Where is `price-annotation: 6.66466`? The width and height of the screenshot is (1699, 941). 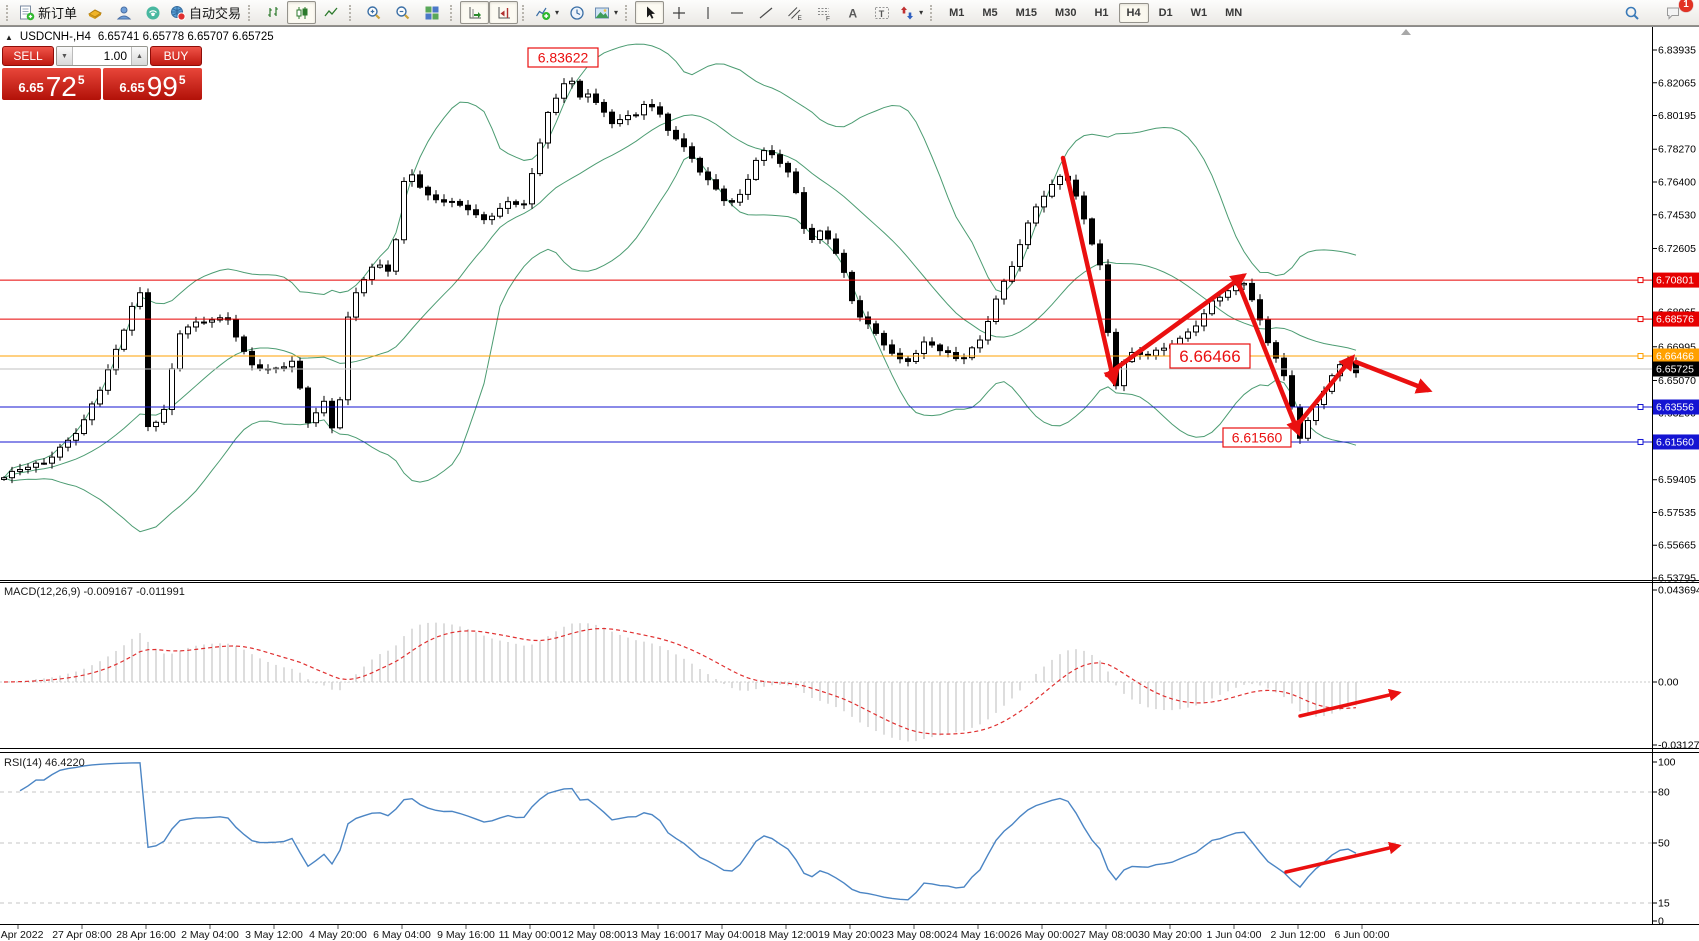 price-annotation: 6.66466 is located at coordinates (1210, 356).